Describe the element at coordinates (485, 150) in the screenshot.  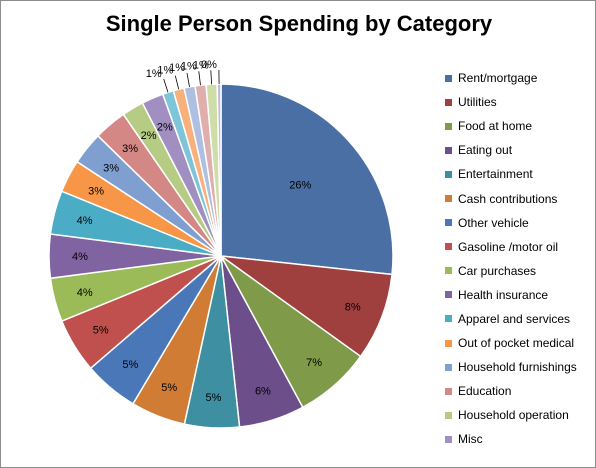
I see `legend-label: Eating out` at that location.